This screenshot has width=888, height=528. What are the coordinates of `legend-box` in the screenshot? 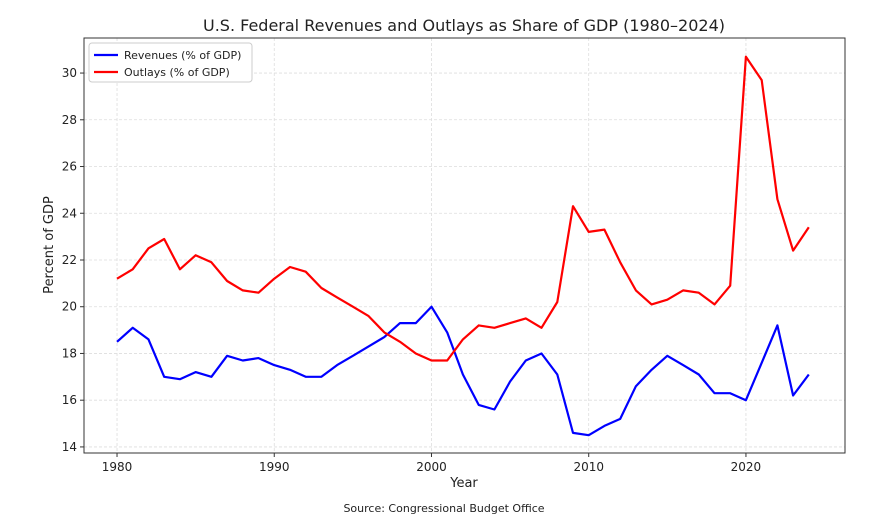 It's located at (170, 62).